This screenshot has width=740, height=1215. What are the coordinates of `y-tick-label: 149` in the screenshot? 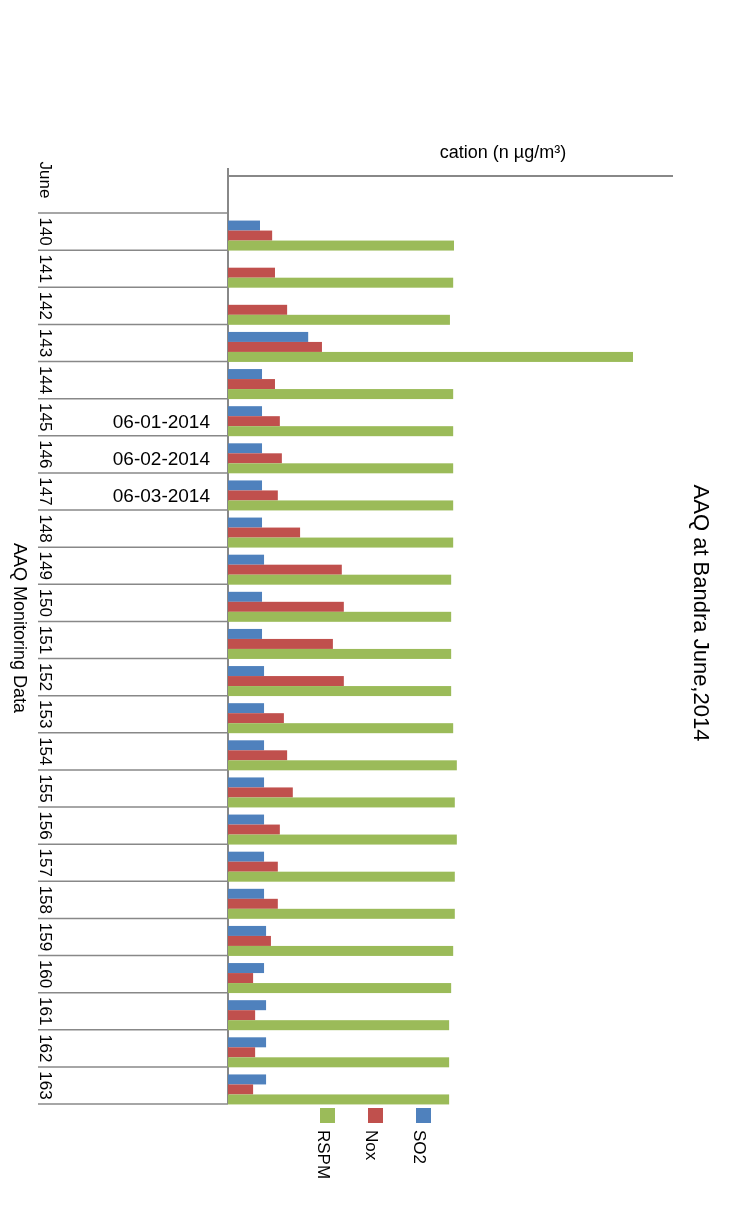 It's located at (45, 565).